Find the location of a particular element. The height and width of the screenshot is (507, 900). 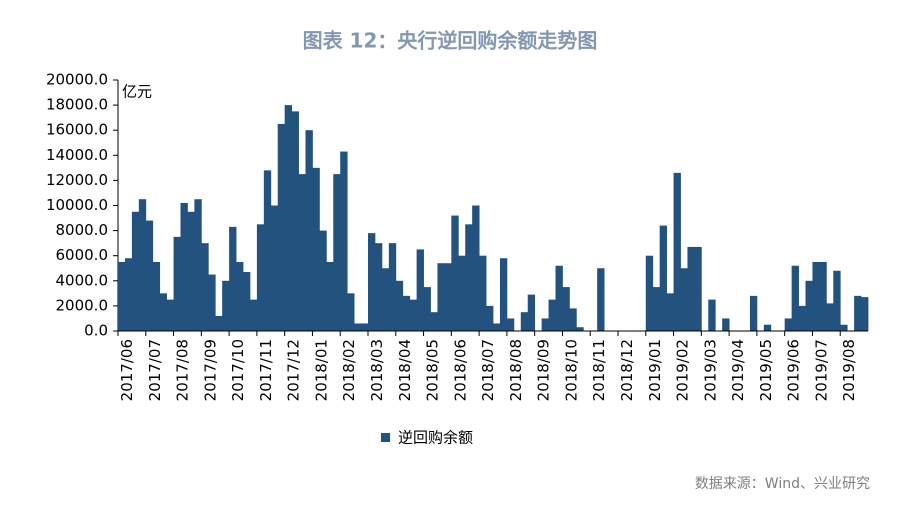

y-tick-label: 8000.0 is located at coordinates (82, 230).